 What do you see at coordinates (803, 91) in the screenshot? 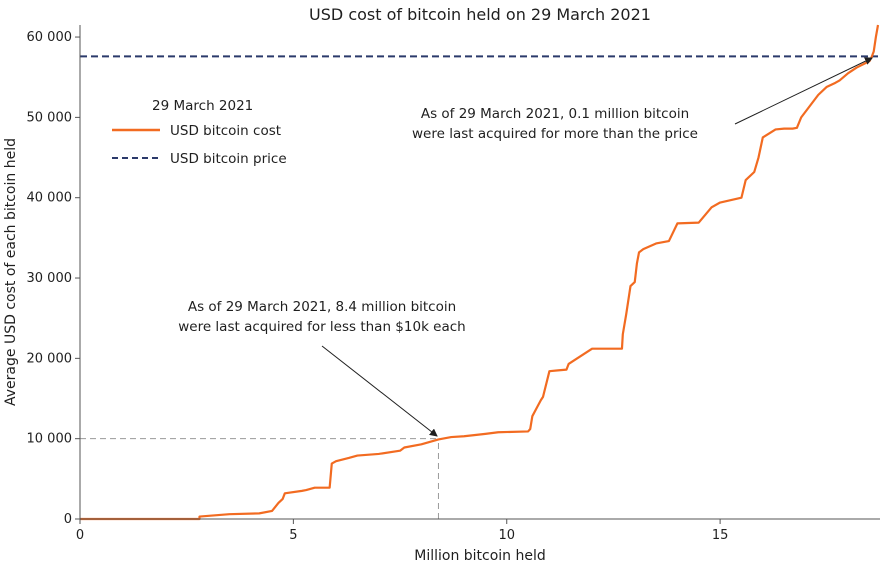
I see `annotation-high-arrow` at bounding box center [803, 91].